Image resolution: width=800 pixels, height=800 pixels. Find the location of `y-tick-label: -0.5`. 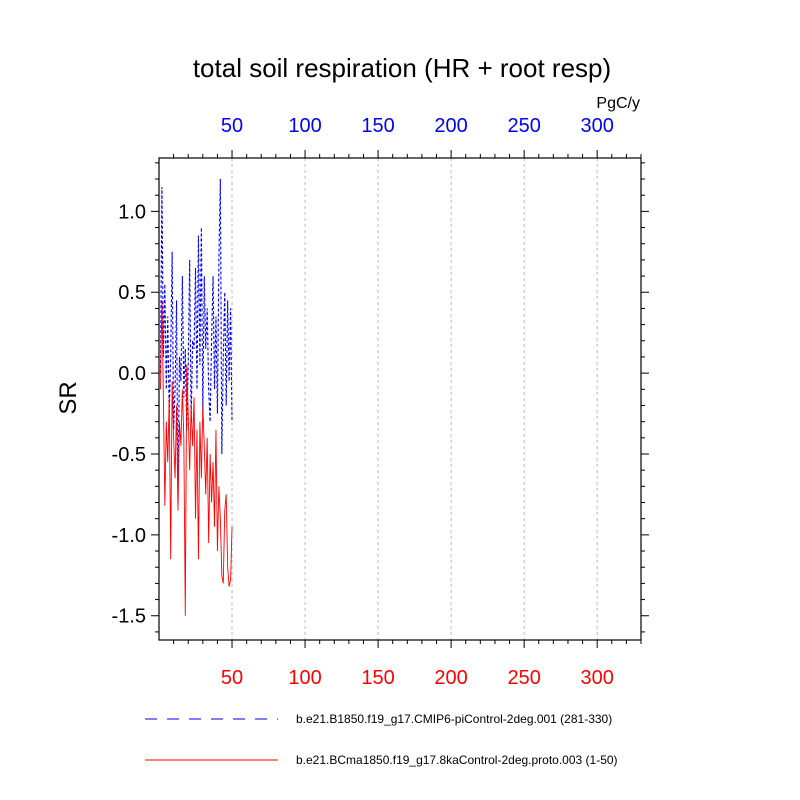

y-tick-label: -0.5 is located at coordinates (129, 455).